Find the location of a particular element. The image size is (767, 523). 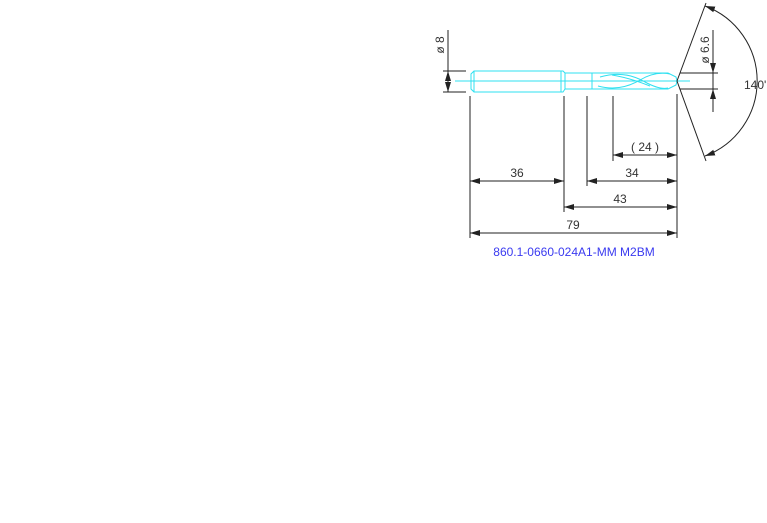

shank-length-text: 36 is located at coordinates (517, 173).